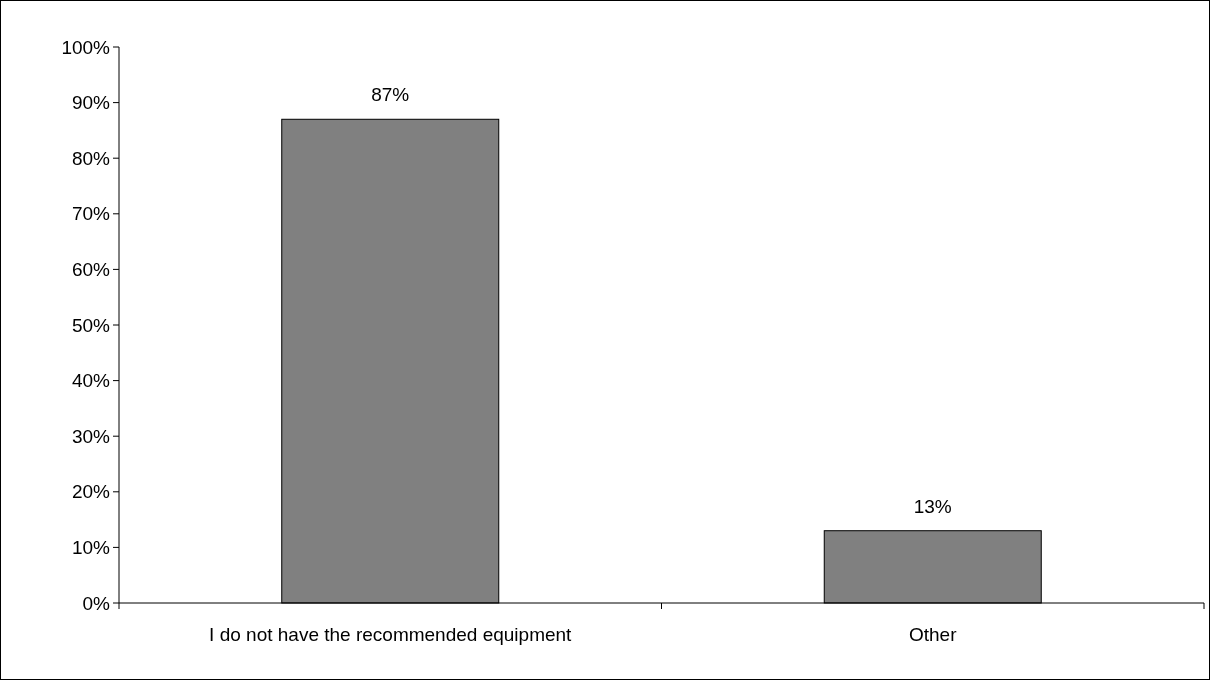  Describe the element at coordinates (91, 103) in the screenshot. I see `y-tick-label: 90%` at that location.